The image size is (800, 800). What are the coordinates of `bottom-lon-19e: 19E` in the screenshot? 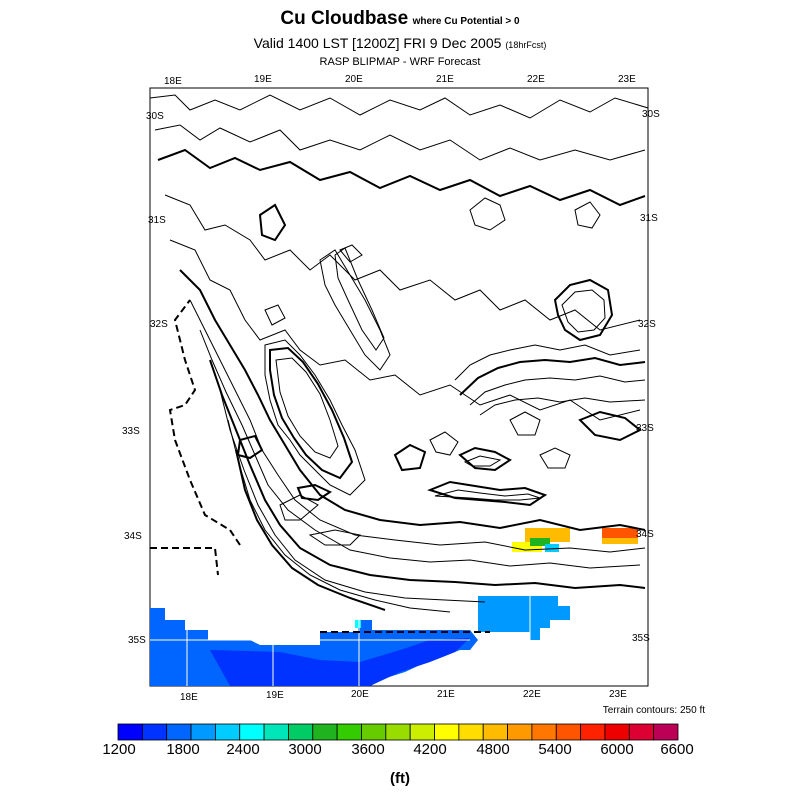 It's located at (275, 695).